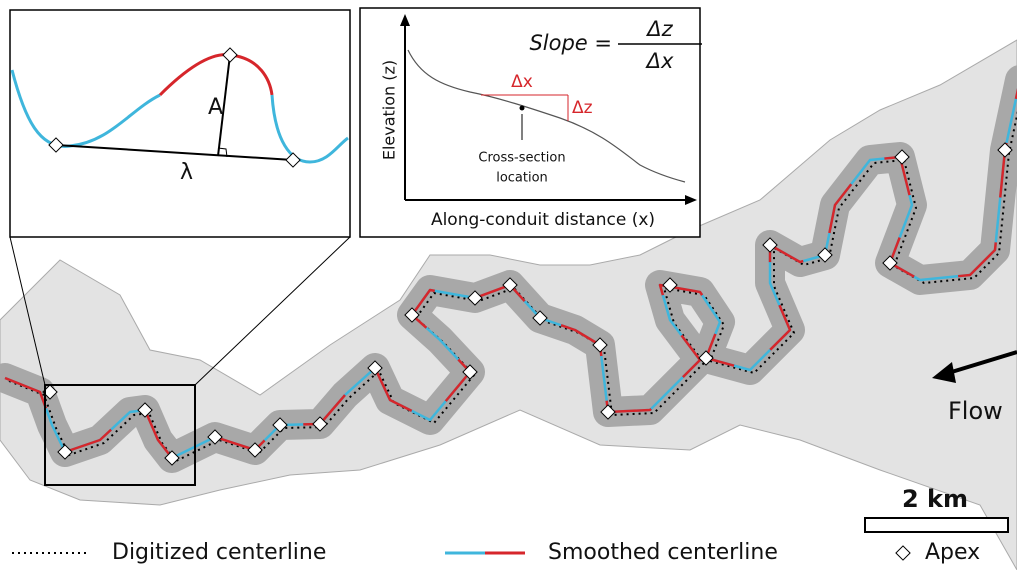  Describe the element at coordinates (980, 363) in the screenshot. I see `flow-arrow` at that location.